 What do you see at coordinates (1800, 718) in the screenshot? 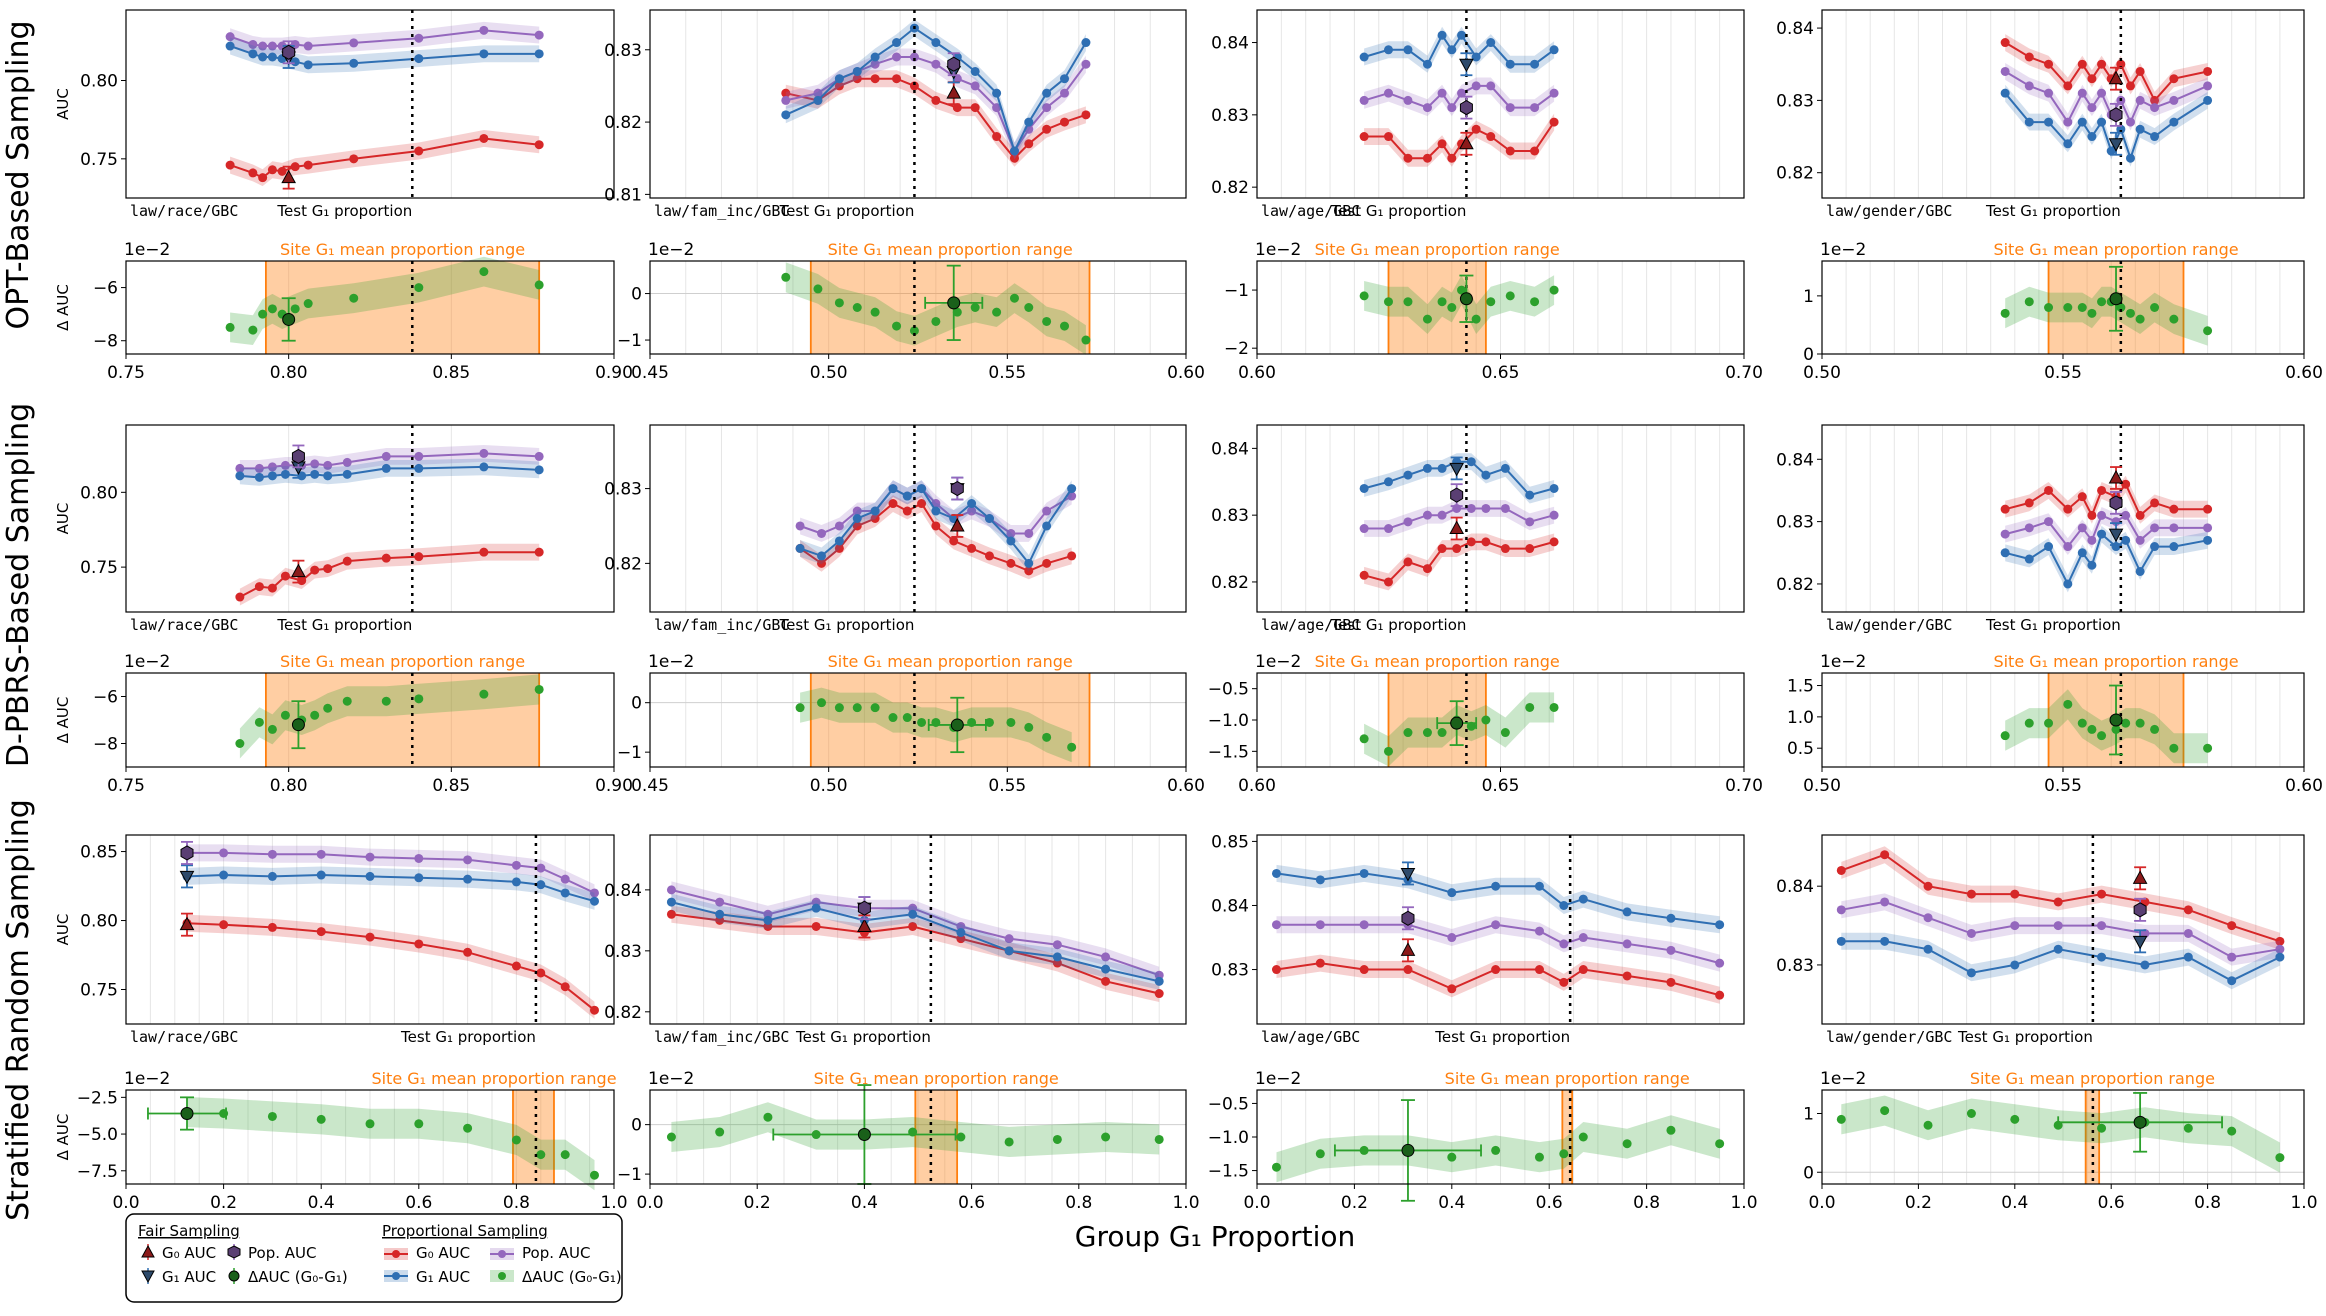
I see `delta-ytick-label: 1.0` at bounding box center [1800, 718].